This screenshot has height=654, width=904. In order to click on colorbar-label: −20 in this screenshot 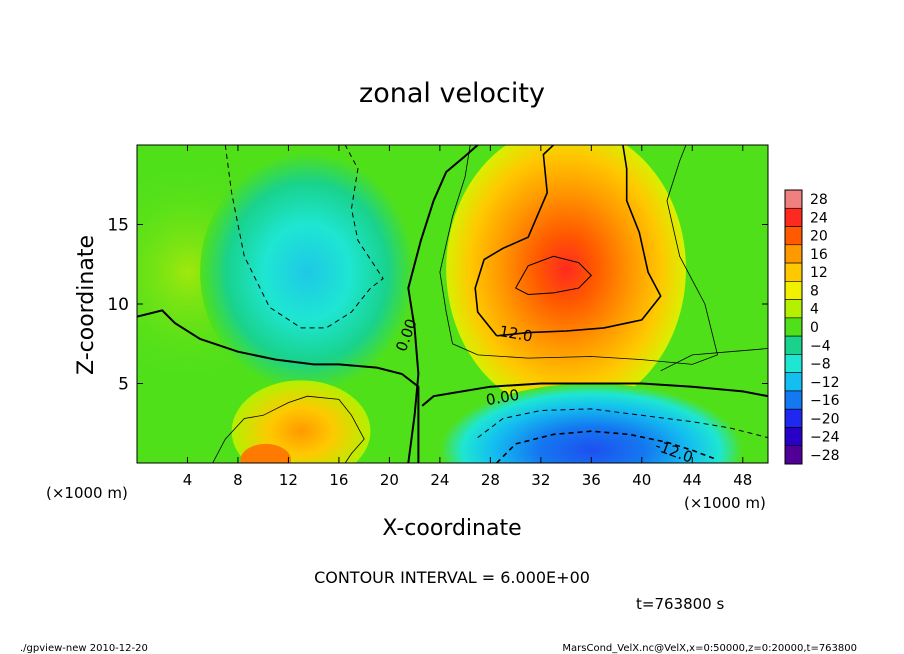, I will do `click(825, 419)`.